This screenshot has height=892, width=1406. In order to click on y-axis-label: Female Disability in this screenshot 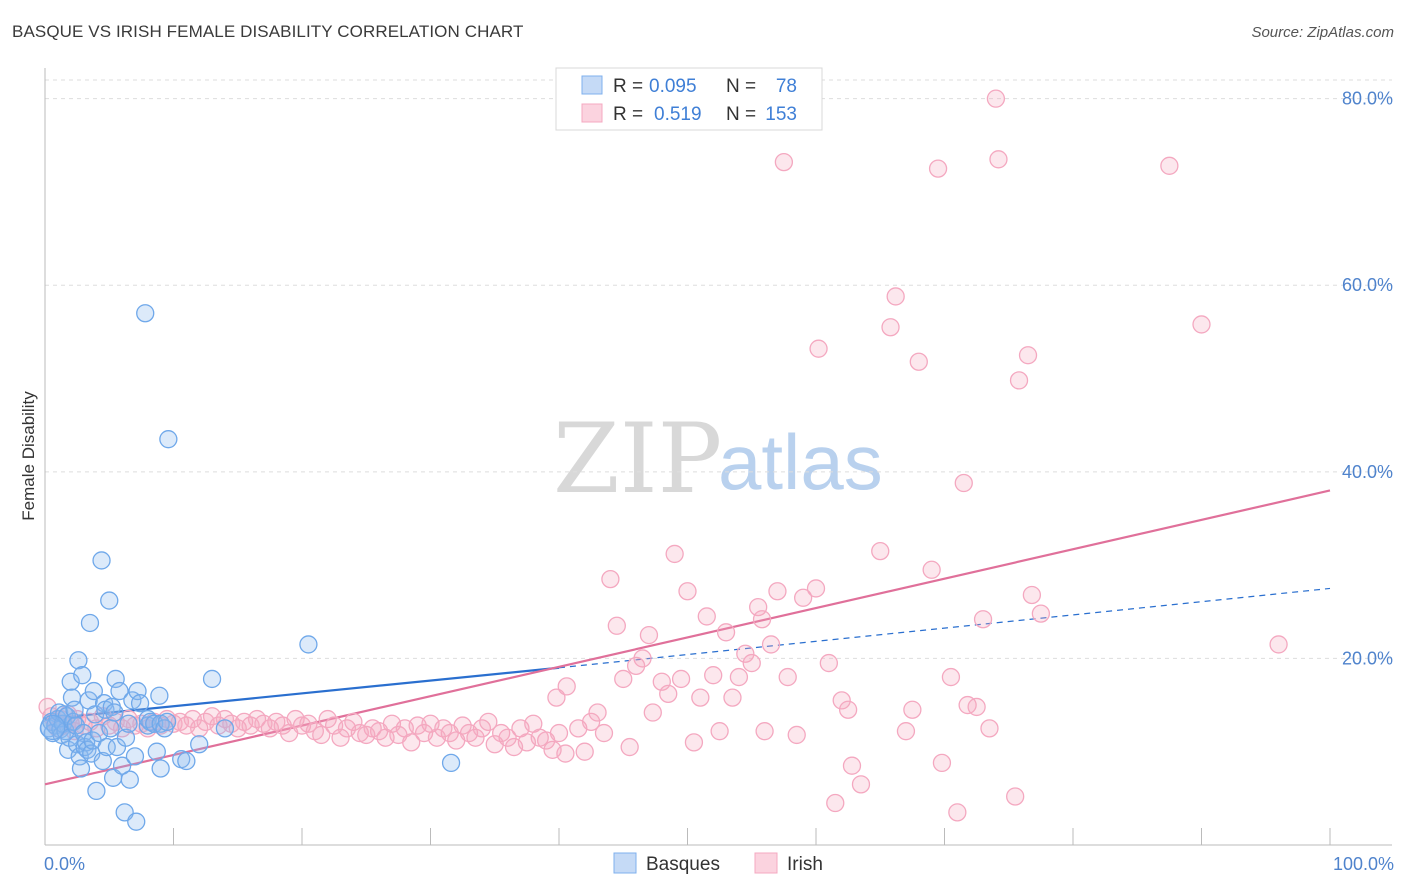, I will do `click(28, 456)`.